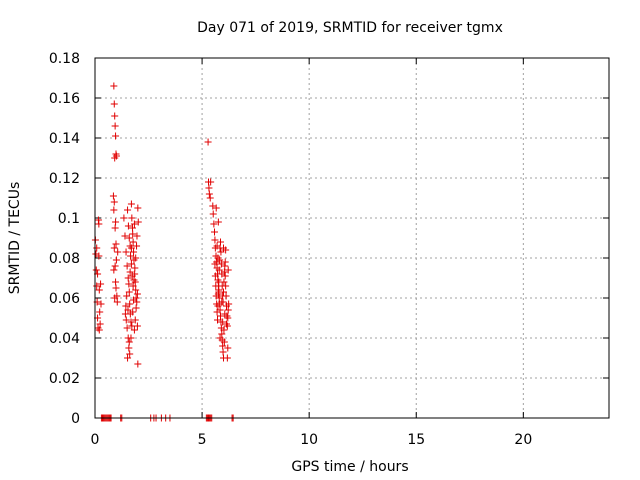  Describe the element at coordinates (15, 238) in the screenshot. I see `y-axis-label: SRMTID / TECUs` at that location.